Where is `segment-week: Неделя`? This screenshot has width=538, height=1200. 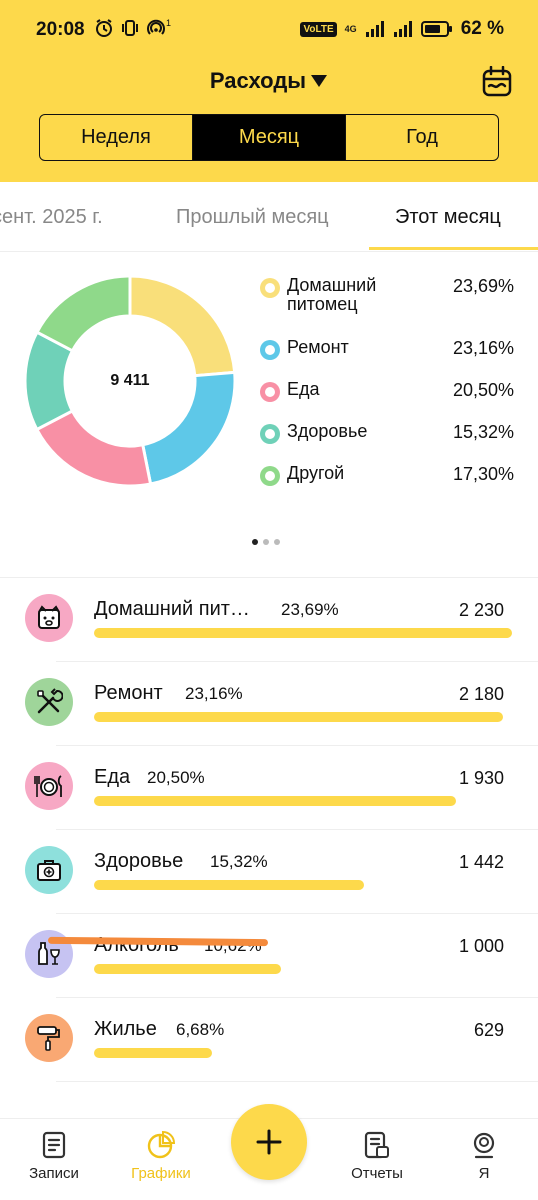 segment-week: Неделя is located at coordinates (116, 137).